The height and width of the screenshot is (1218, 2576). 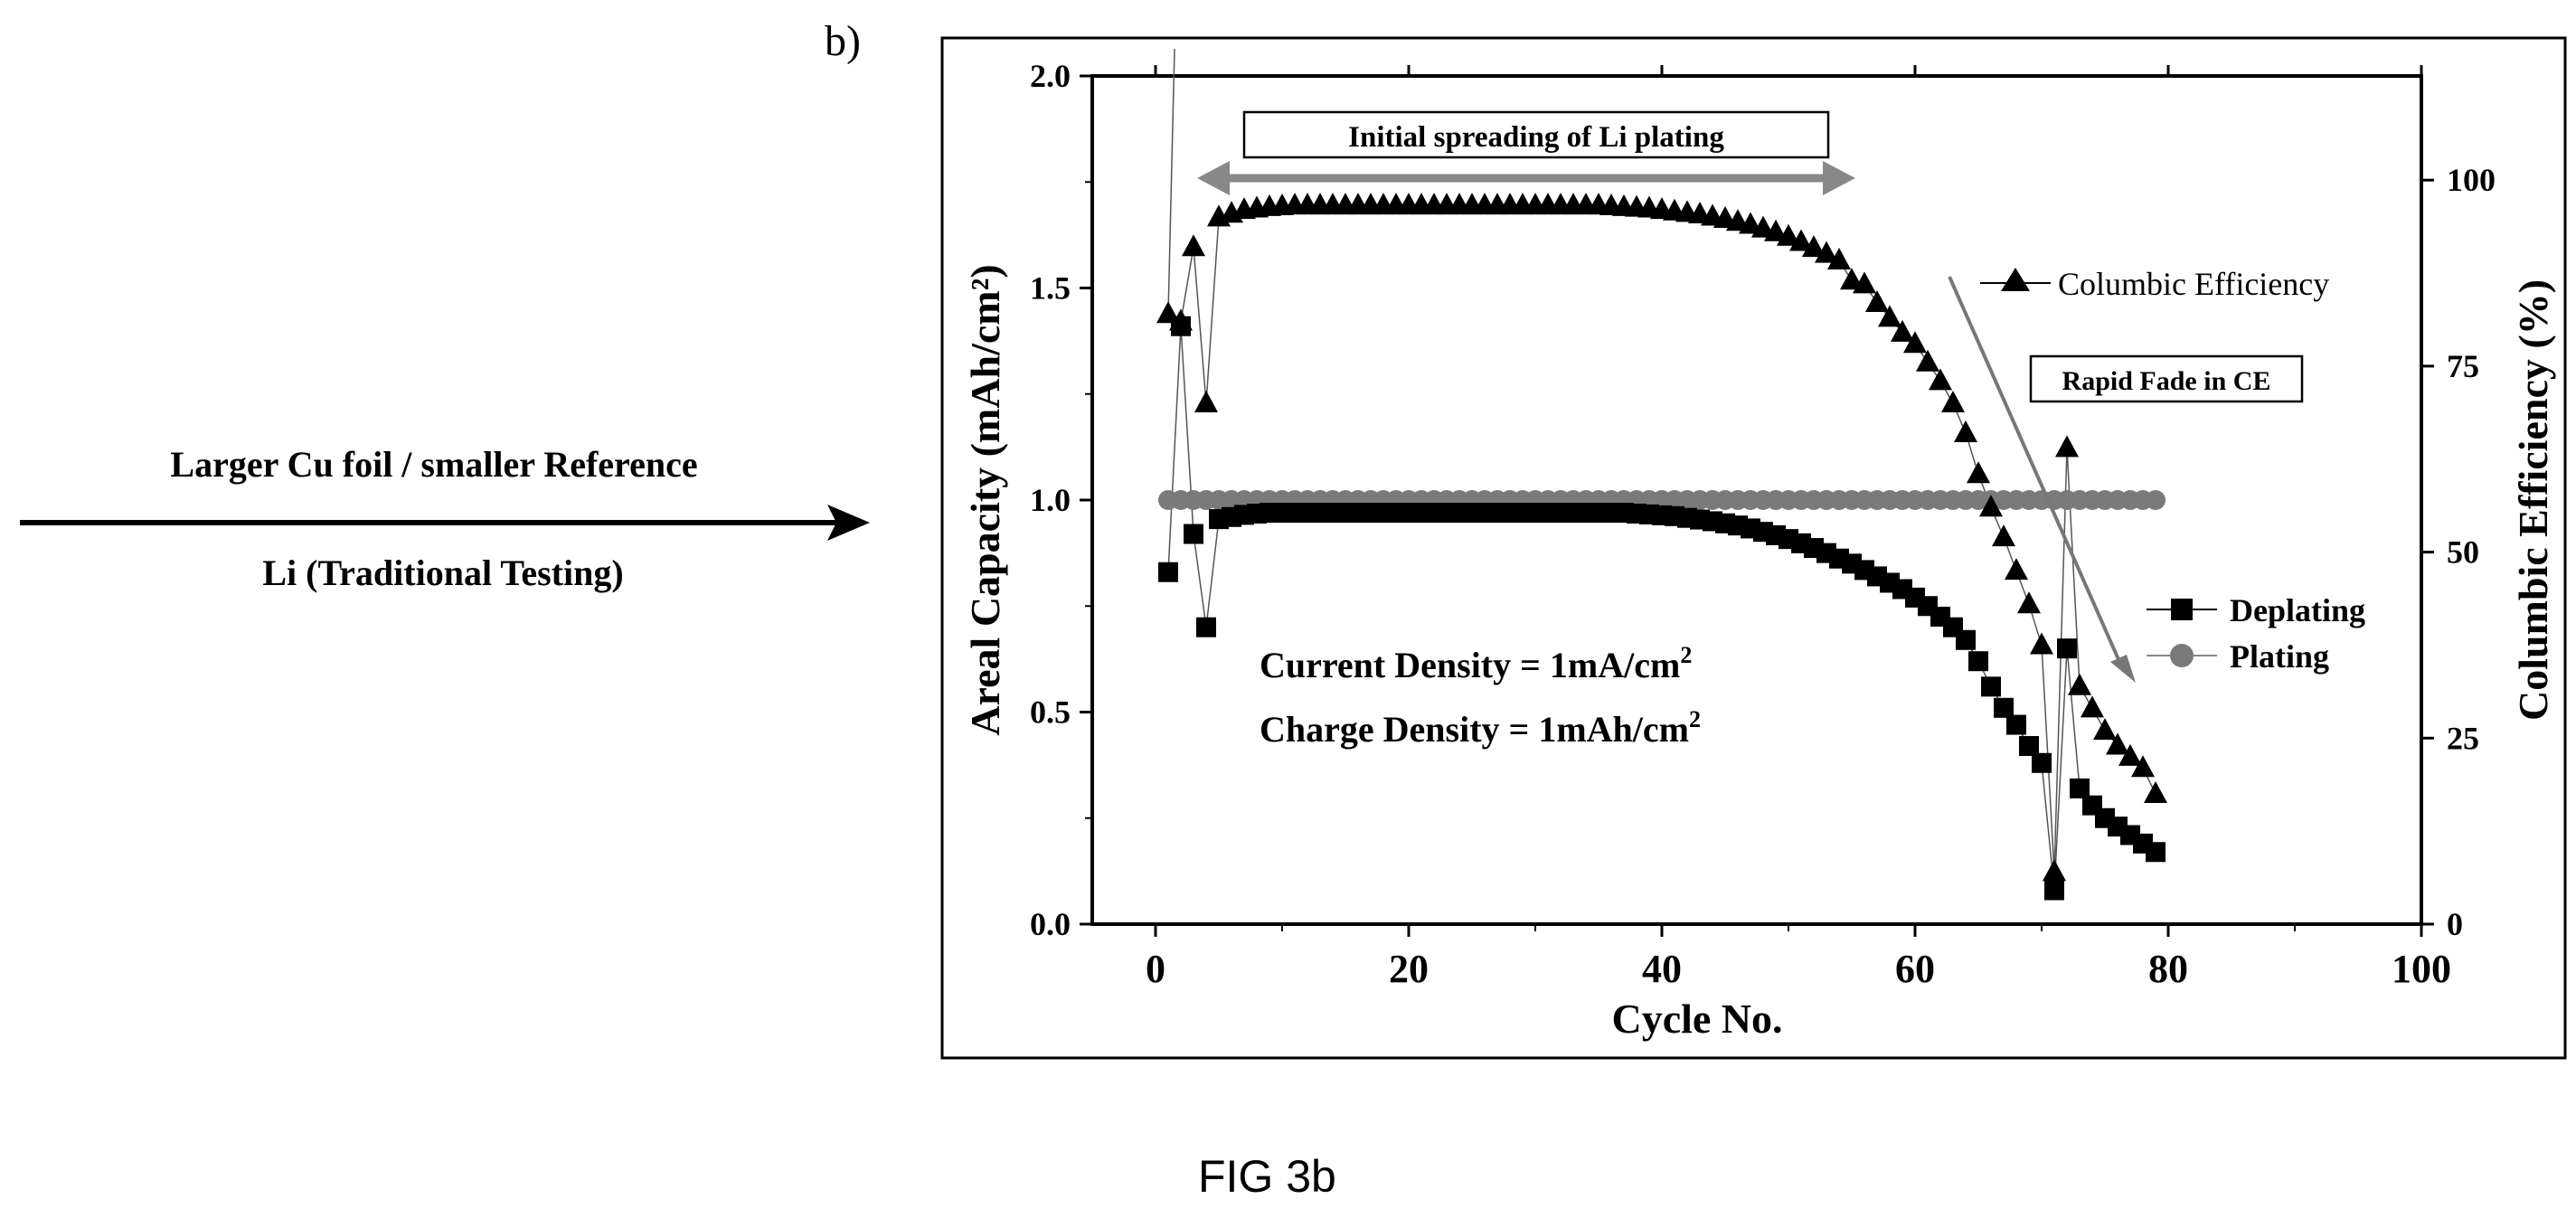 I want to click on charge-density-text: Charge Density = 1mAh/cm2, so click(x=1480, y=728).